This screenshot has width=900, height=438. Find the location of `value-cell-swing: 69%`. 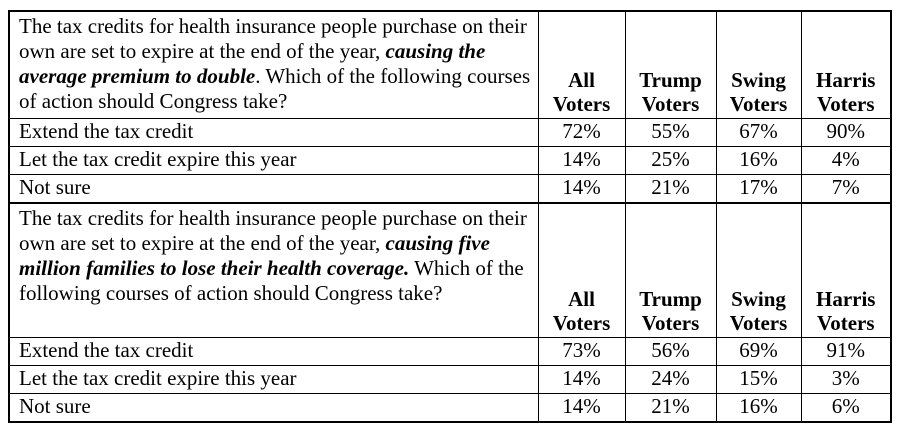

value-cell-swing: 69% is located at coordinates (758, 351).